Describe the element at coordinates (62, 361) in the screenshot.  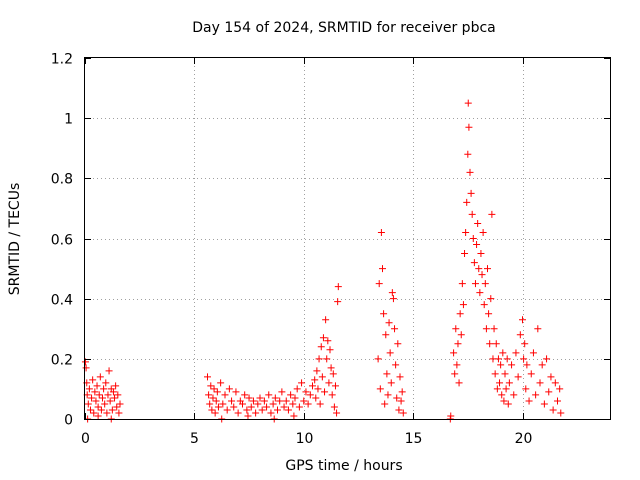
I see `y-tick-label: 0.2` at that location.